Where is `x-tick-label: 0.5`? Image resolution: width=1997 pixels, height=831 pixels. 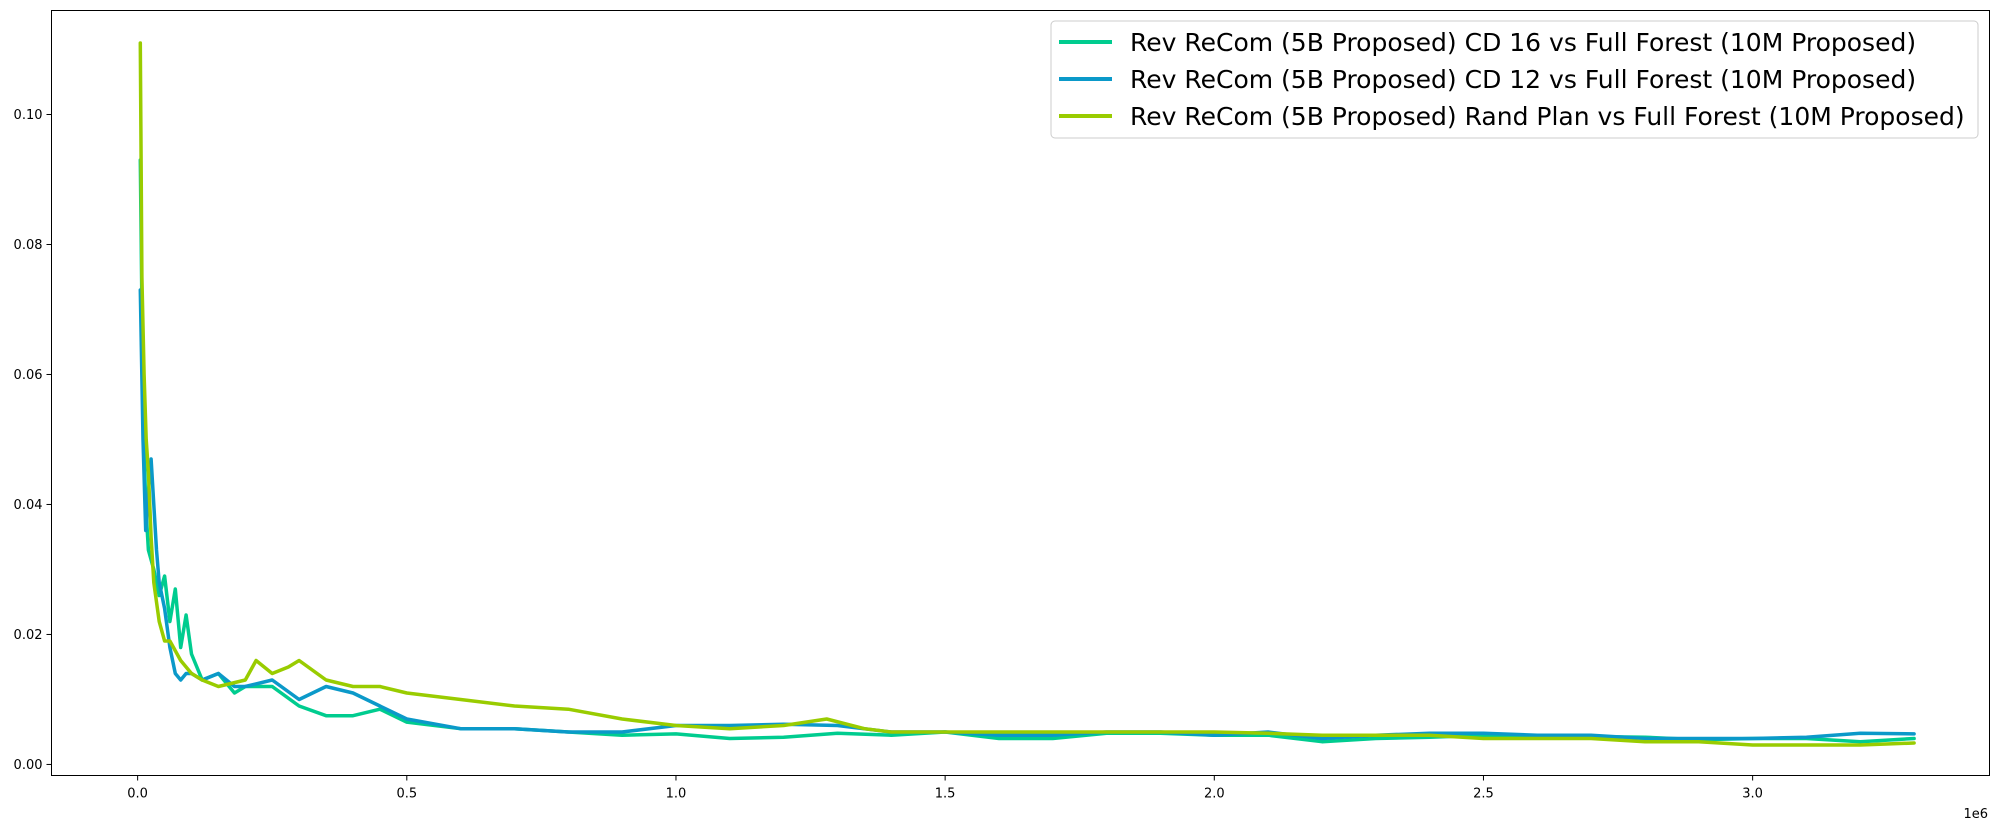
x-tick-label: 0.5 is located at coordinates (406, 794).